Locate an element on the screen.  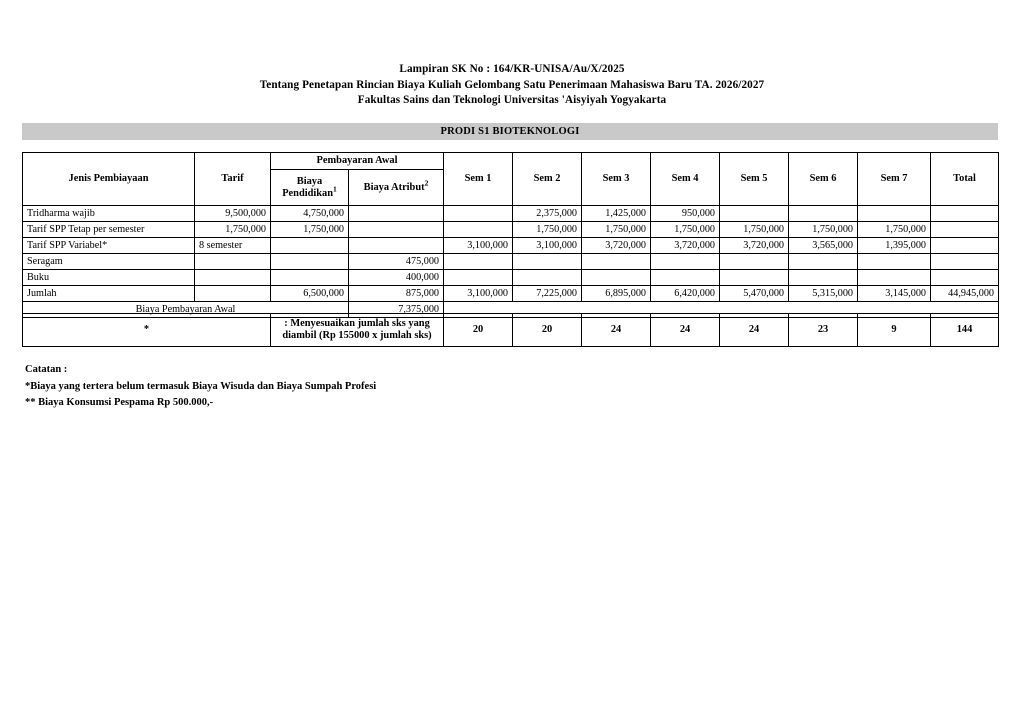
sks-sem2: 20 is located at coordinates (547, 330).